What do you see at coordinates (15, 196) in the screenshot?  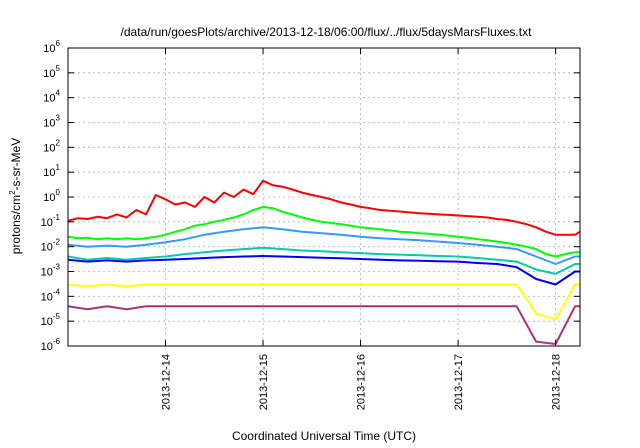 I see `y-axis-label: protons/cm2-s-sr-MeV` at bounding box center [15, 196].